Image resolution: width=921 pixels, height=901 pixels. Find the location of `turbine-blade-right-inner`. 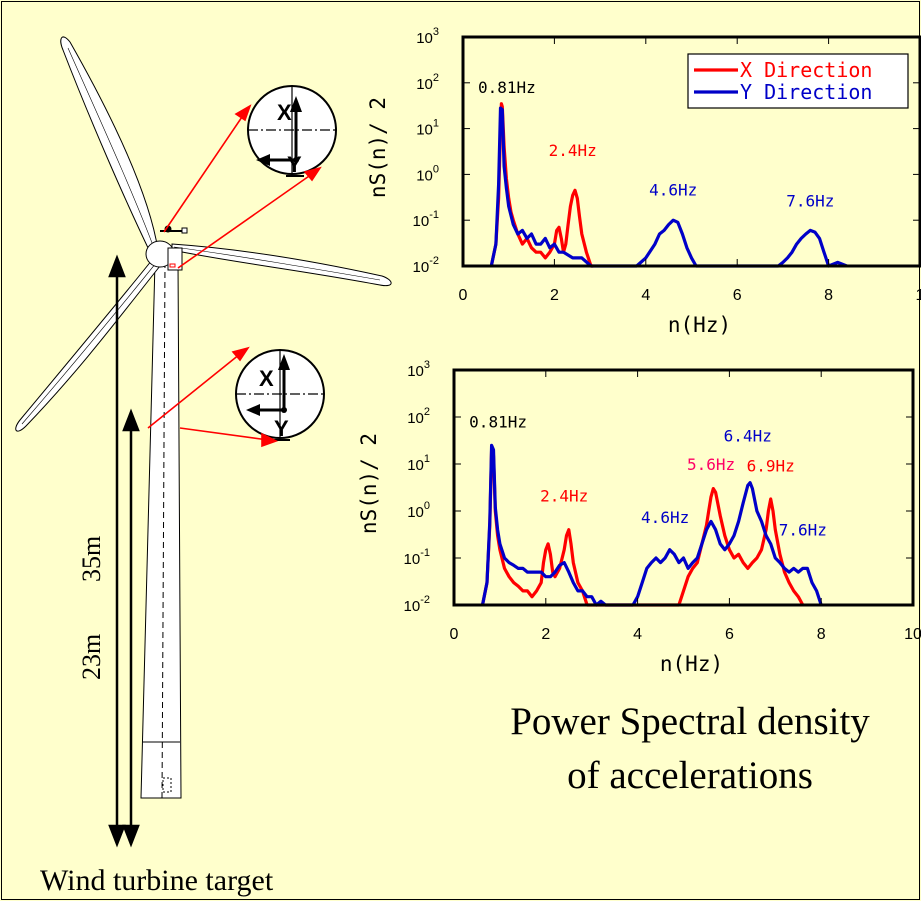

turbine-blade-right-inner is located at coordinates (277, 263).